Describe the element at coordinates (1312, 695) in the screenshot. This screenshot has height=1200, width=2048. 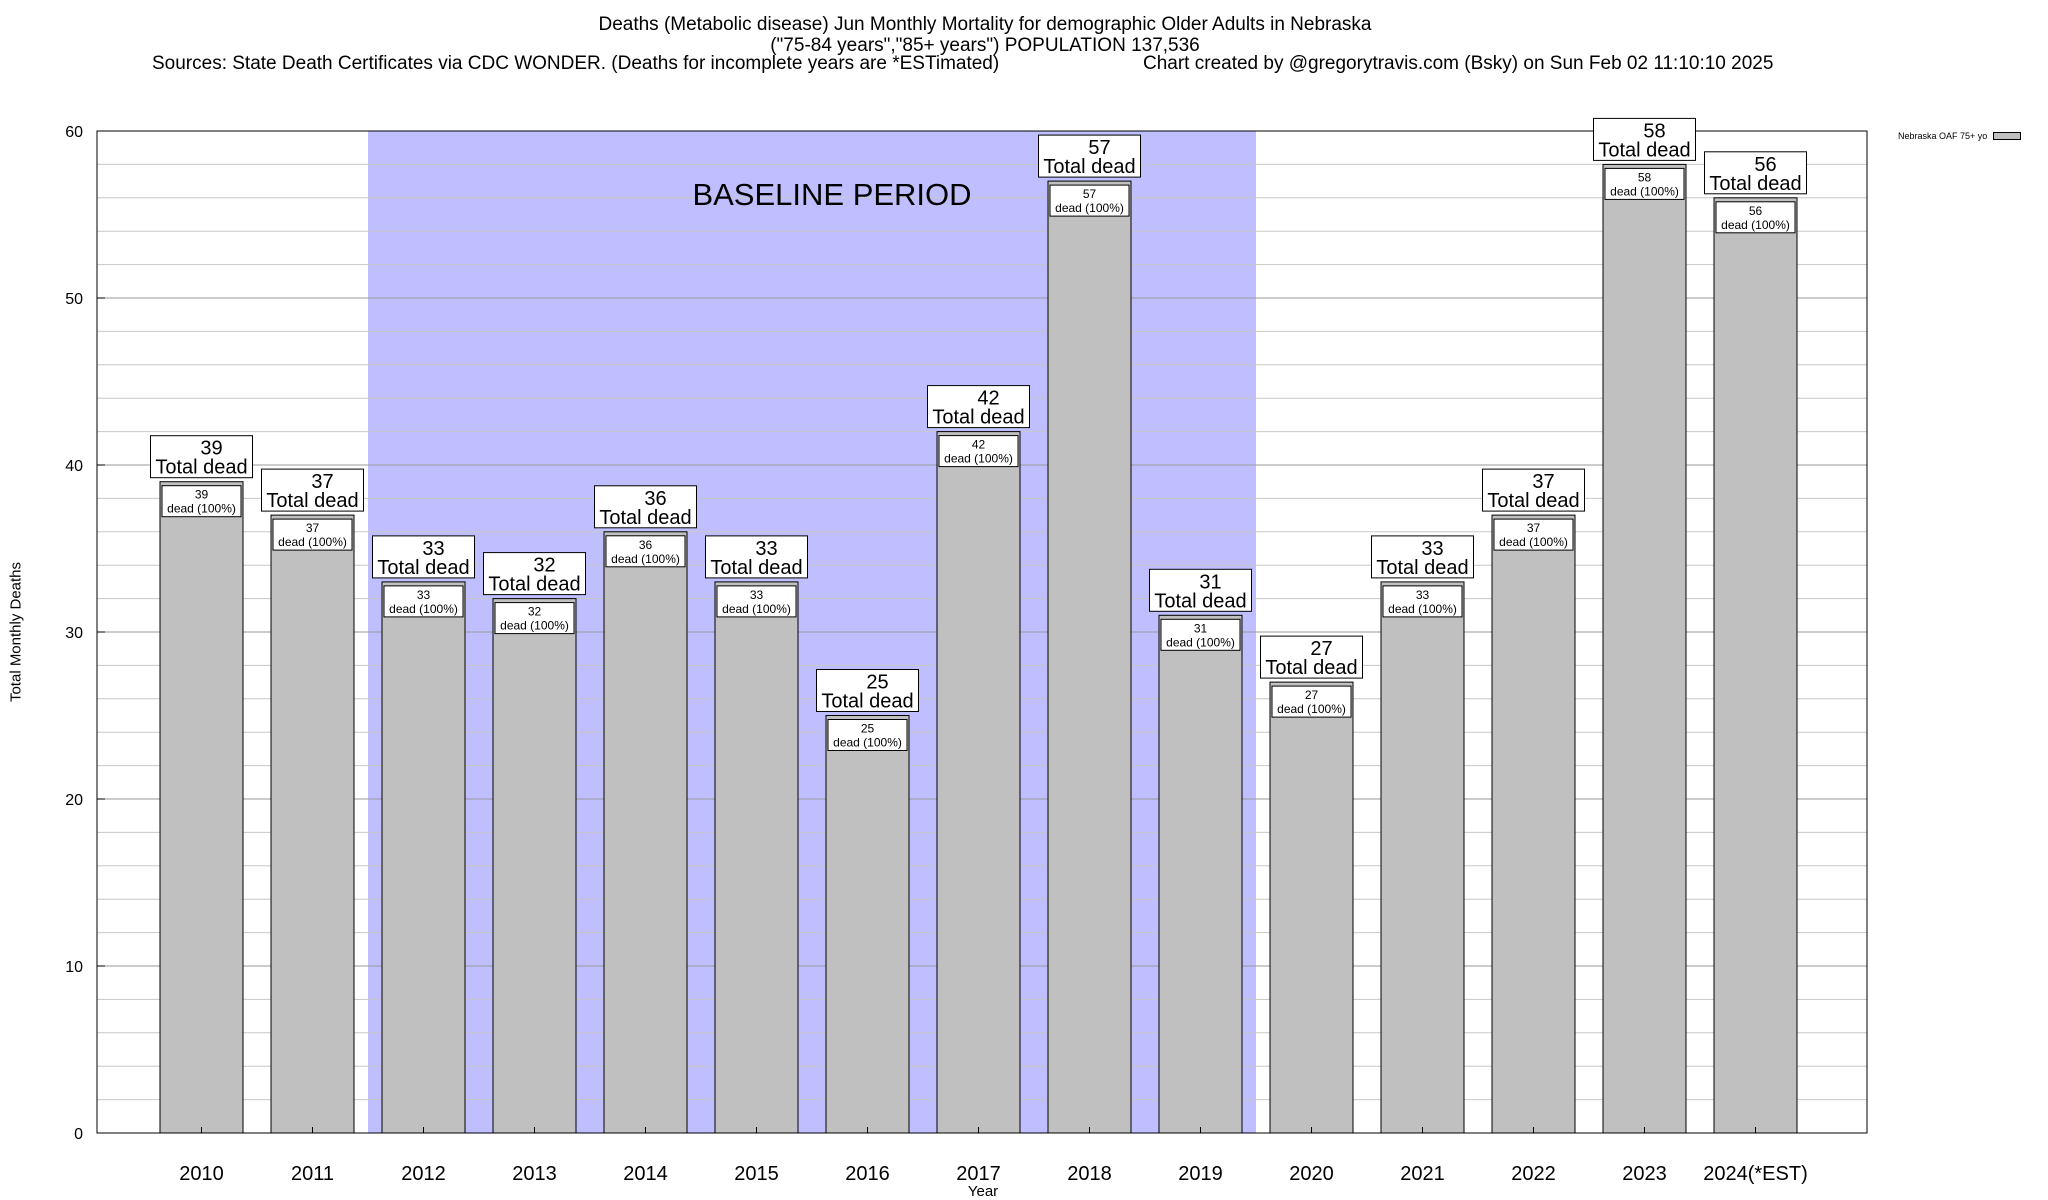
I see `bar-inner-value: 27` at that location.